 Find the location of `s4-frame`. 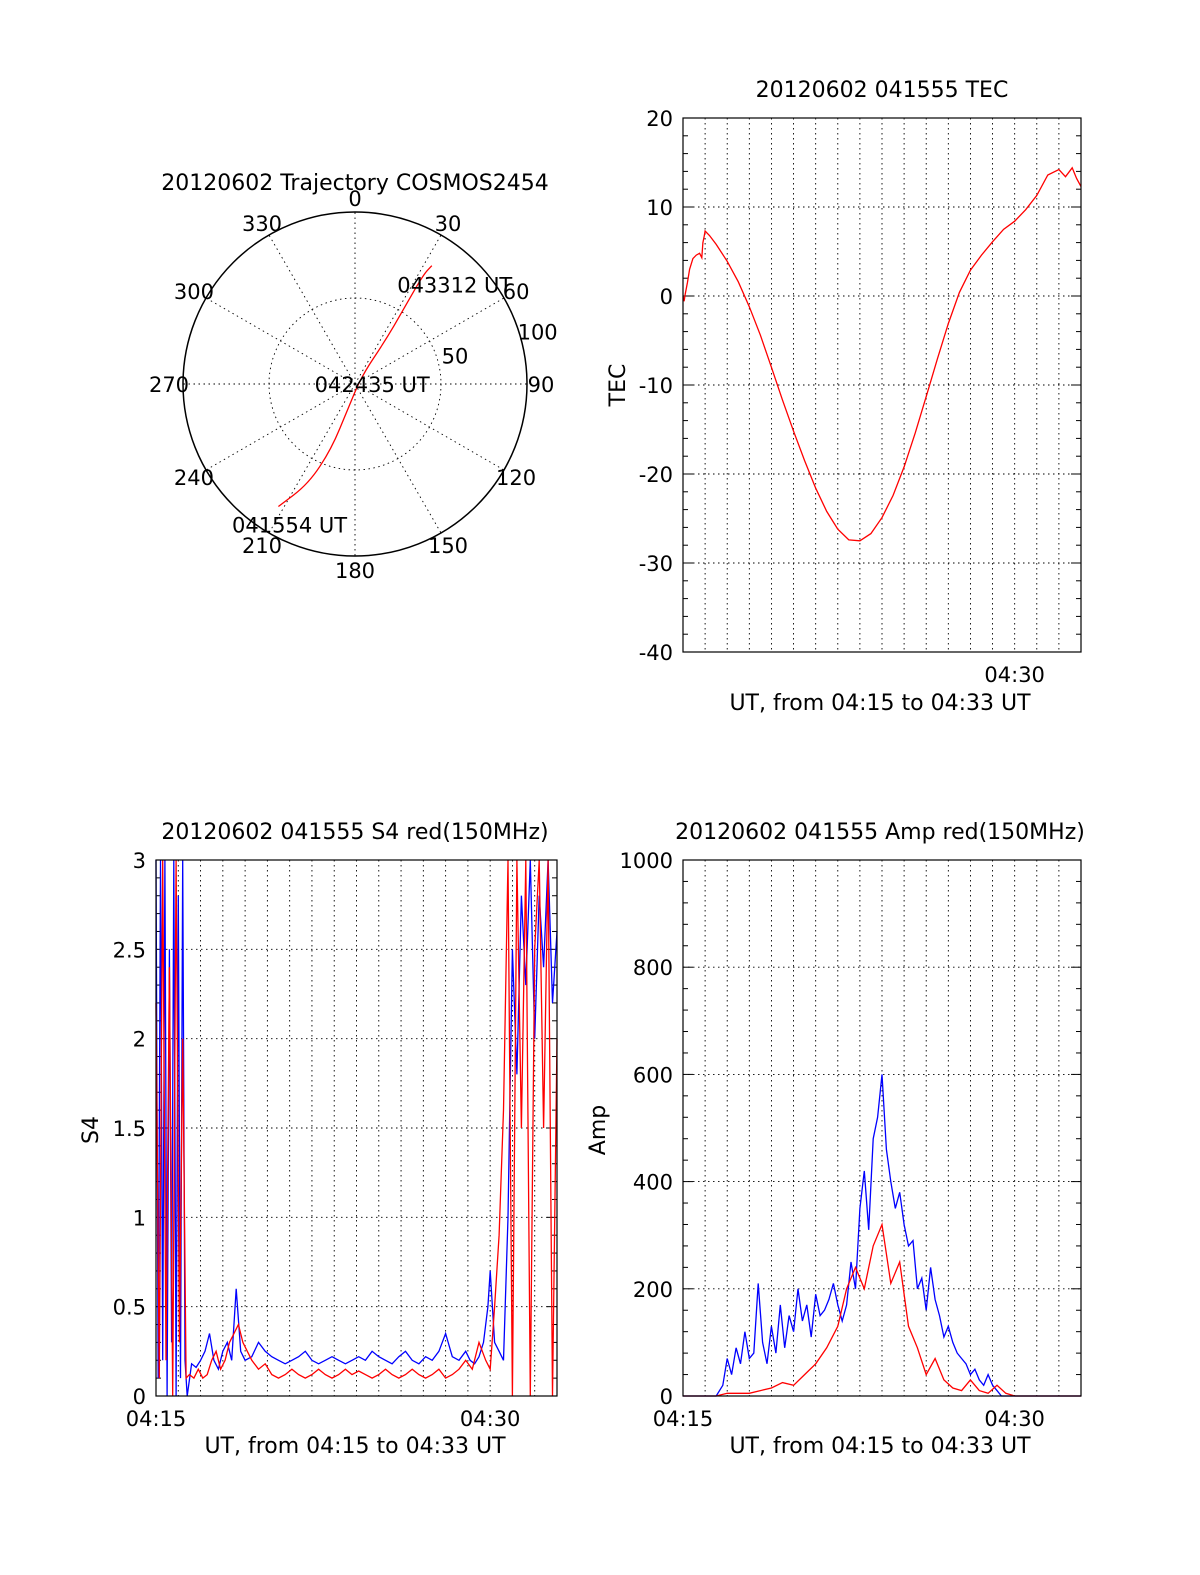

s4-frame is located at coordinates (356, 1128).